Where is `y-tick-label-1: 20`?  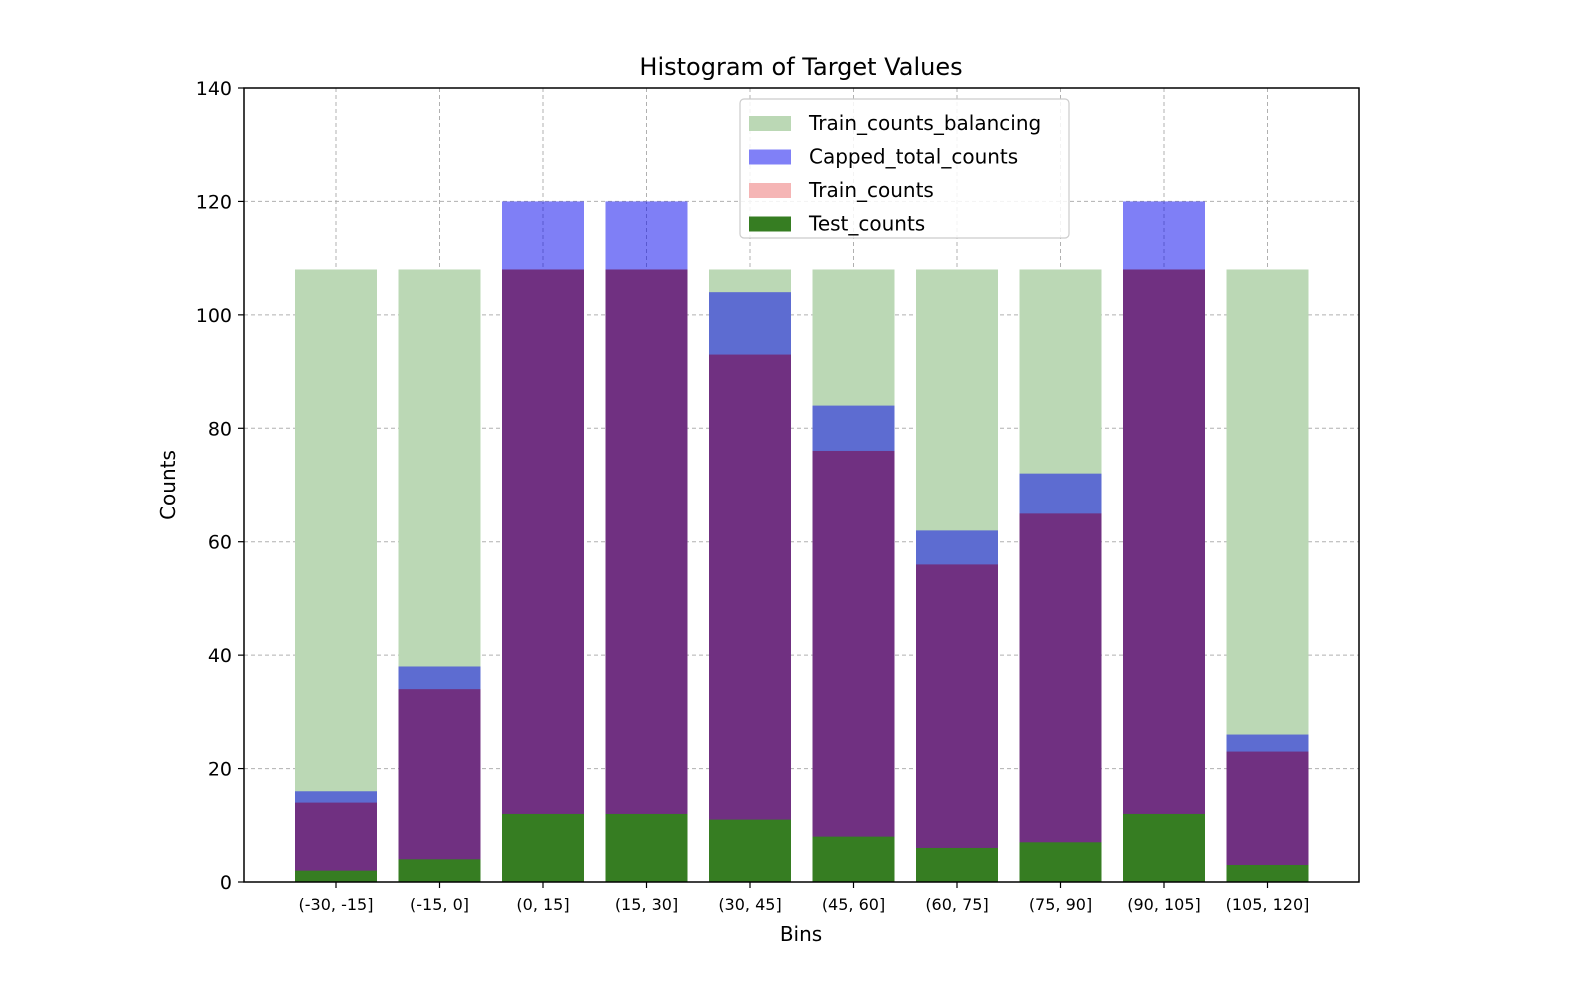
y-tick-label-1: 20 is located at coordinates (220, 770).